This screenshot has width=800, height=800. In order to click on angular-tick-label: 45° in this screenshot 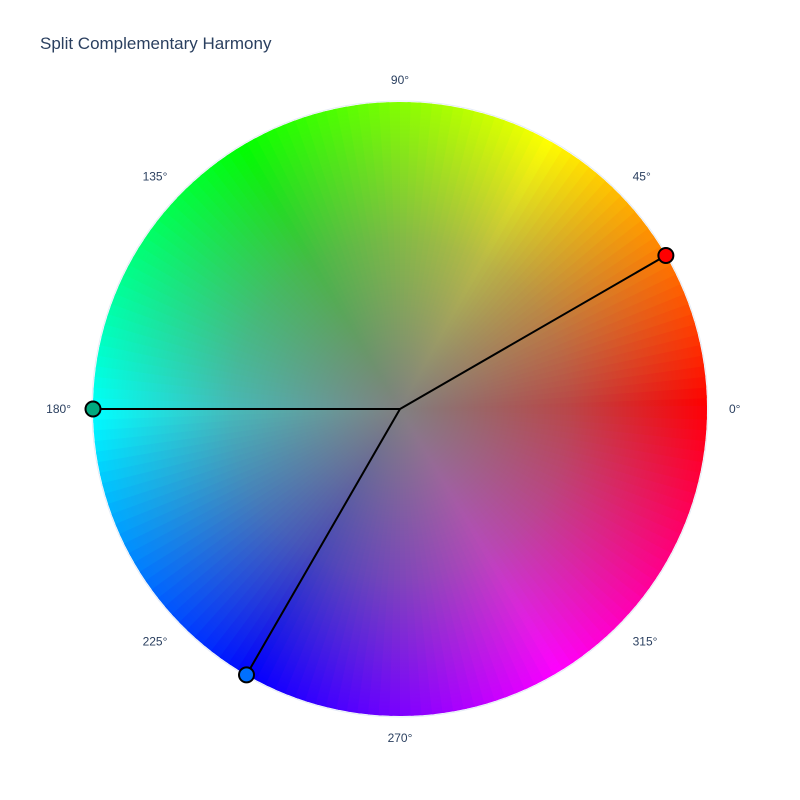, I will do `click(642, 176)`.